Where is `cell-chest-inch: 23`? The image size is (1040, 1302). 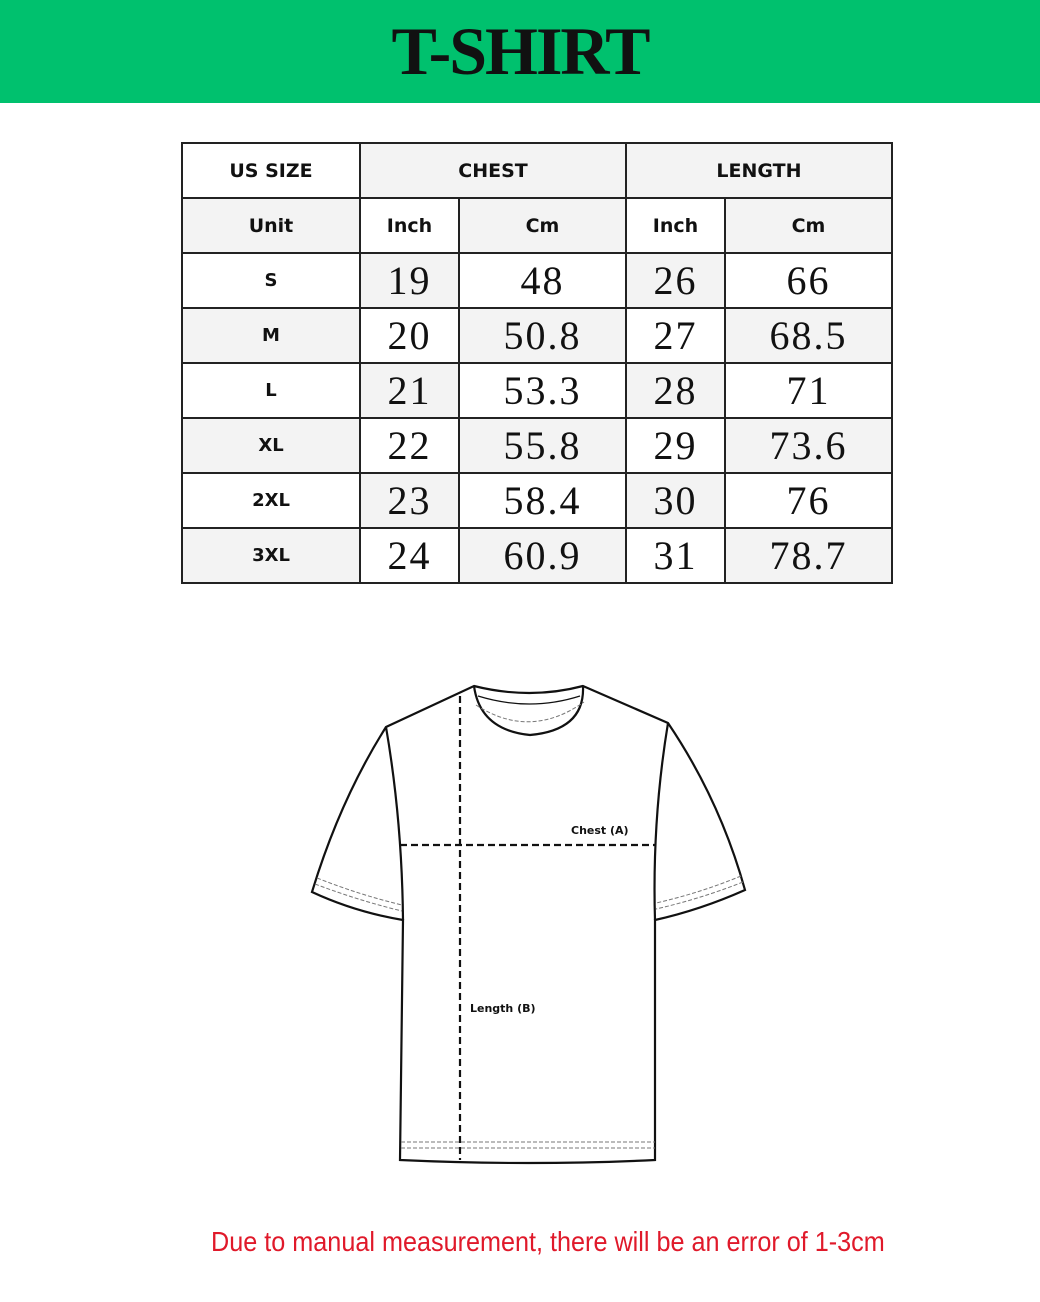
cell-chest-inch: 23 is located at coordinates (409, 500).